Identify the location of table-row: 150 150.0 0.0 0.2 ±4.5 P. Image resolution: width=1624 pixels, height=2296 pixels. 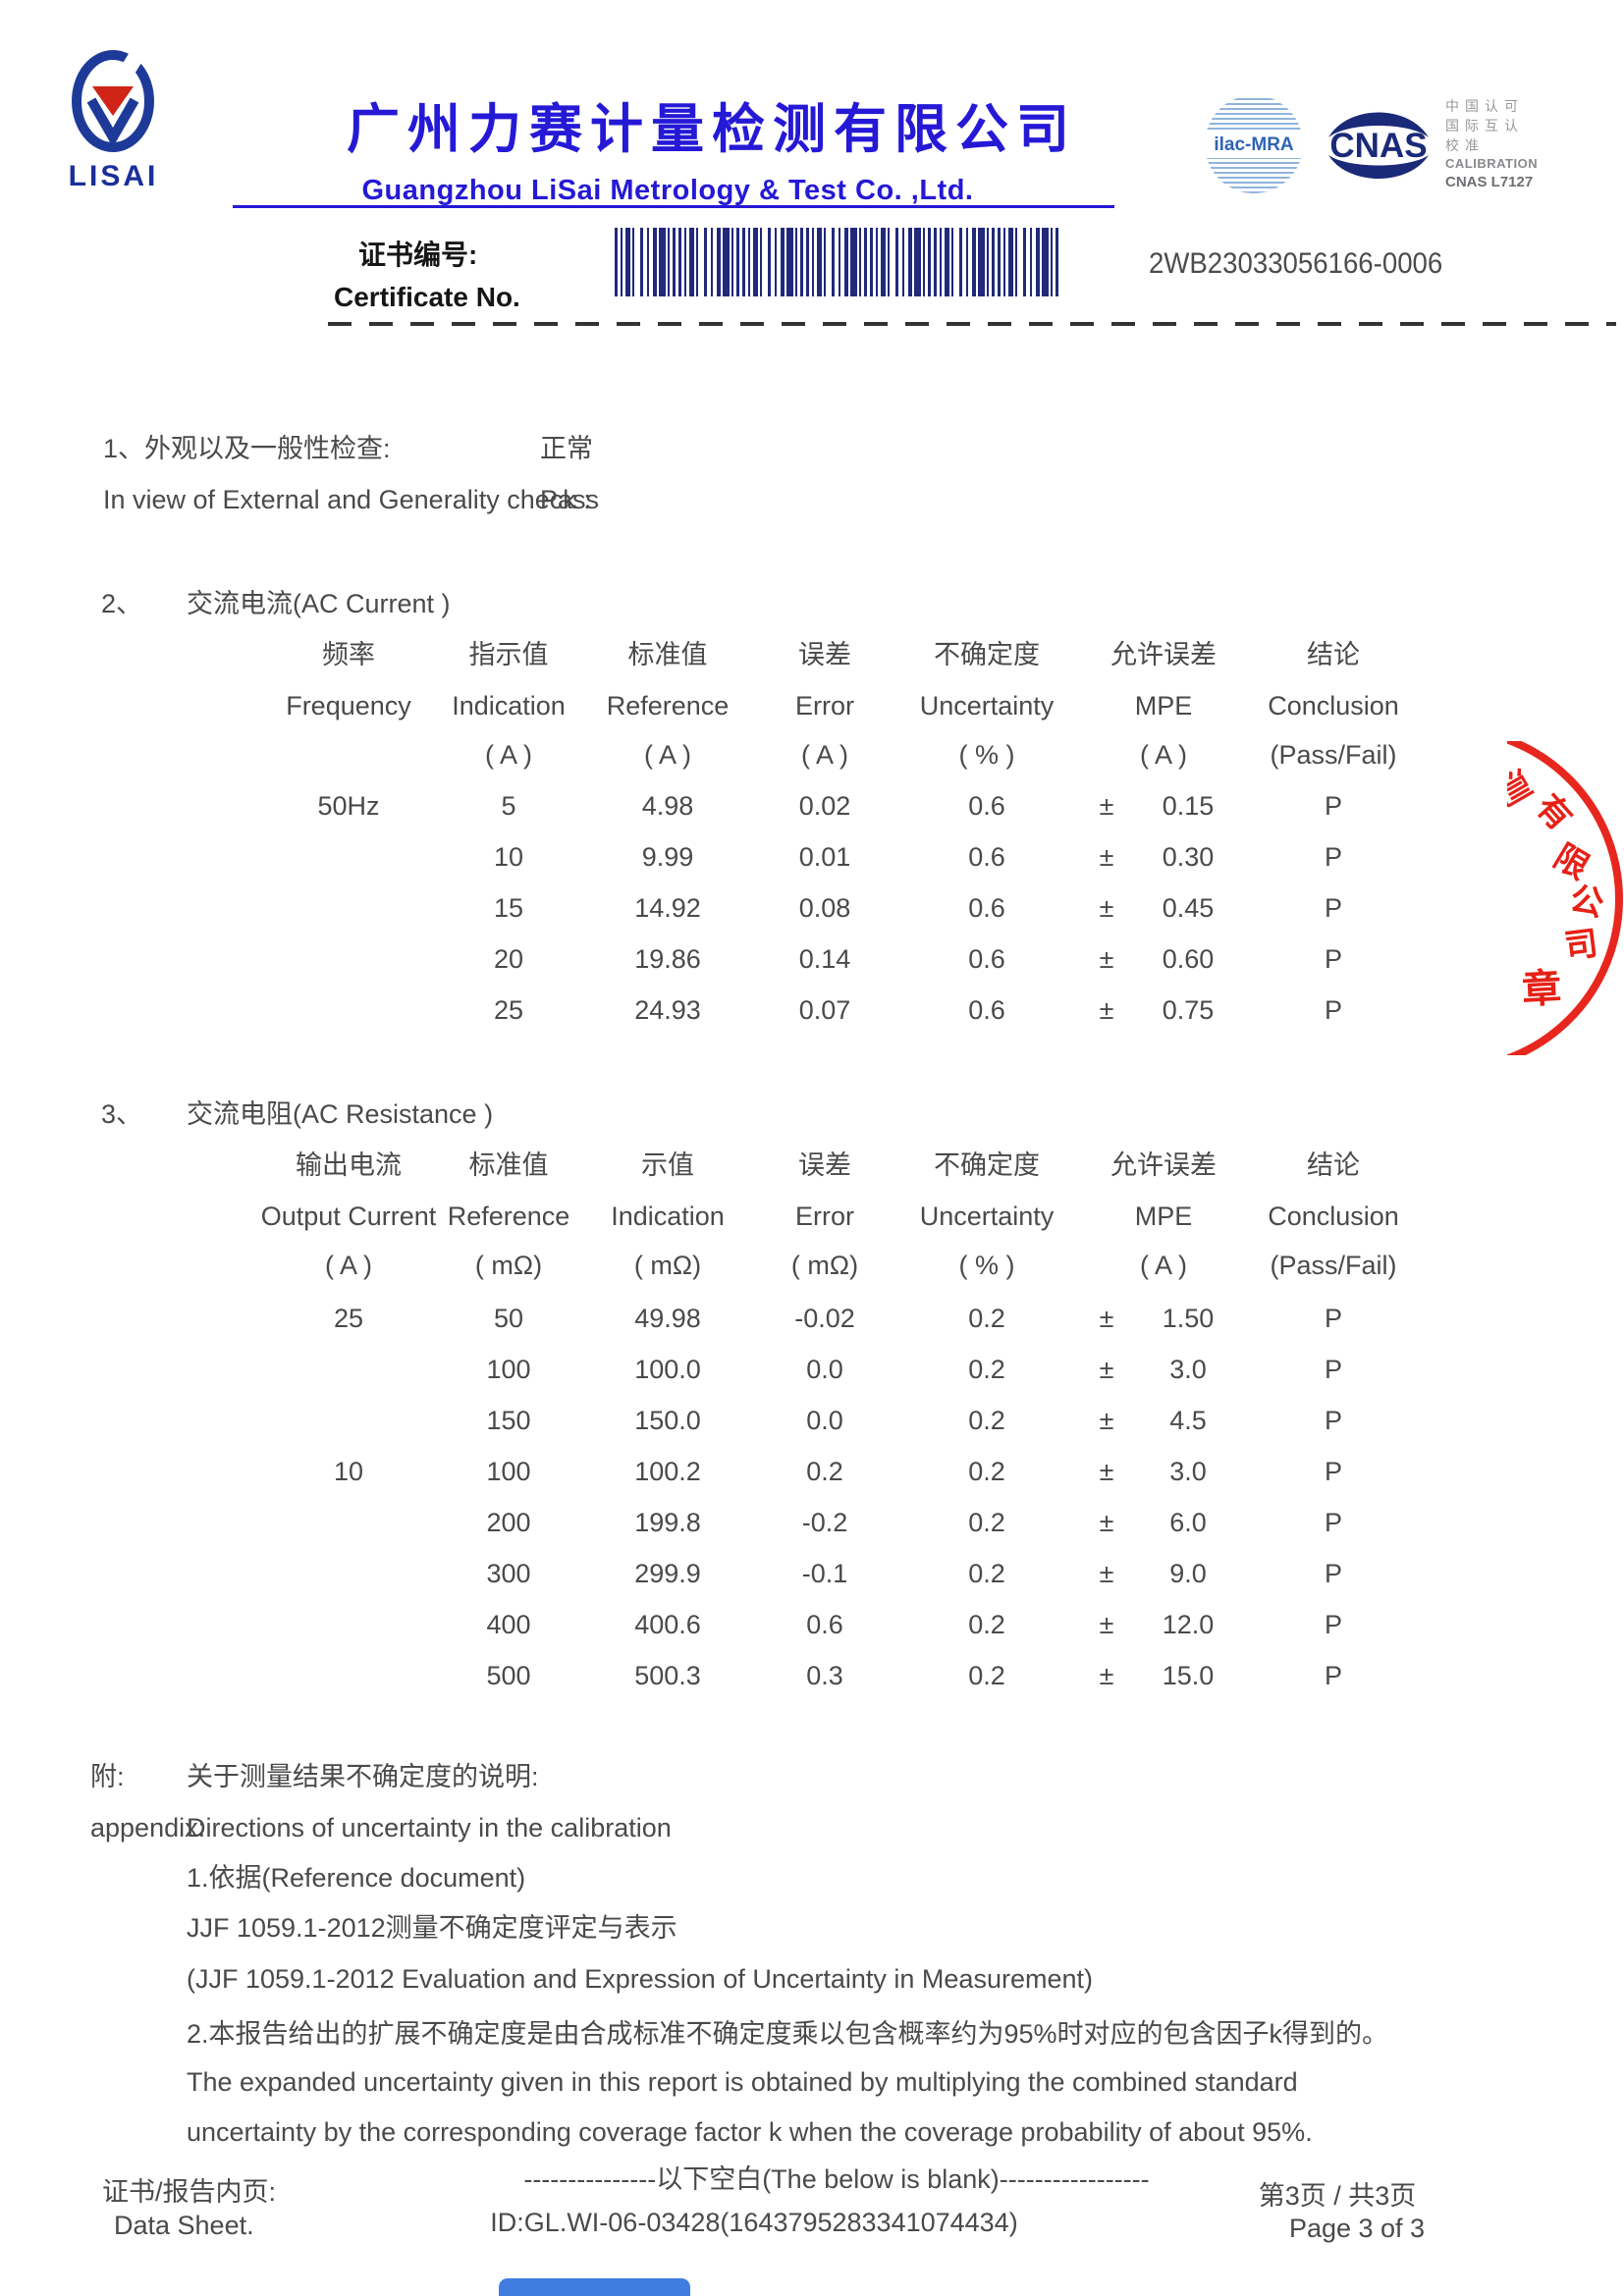
(812, 1420).